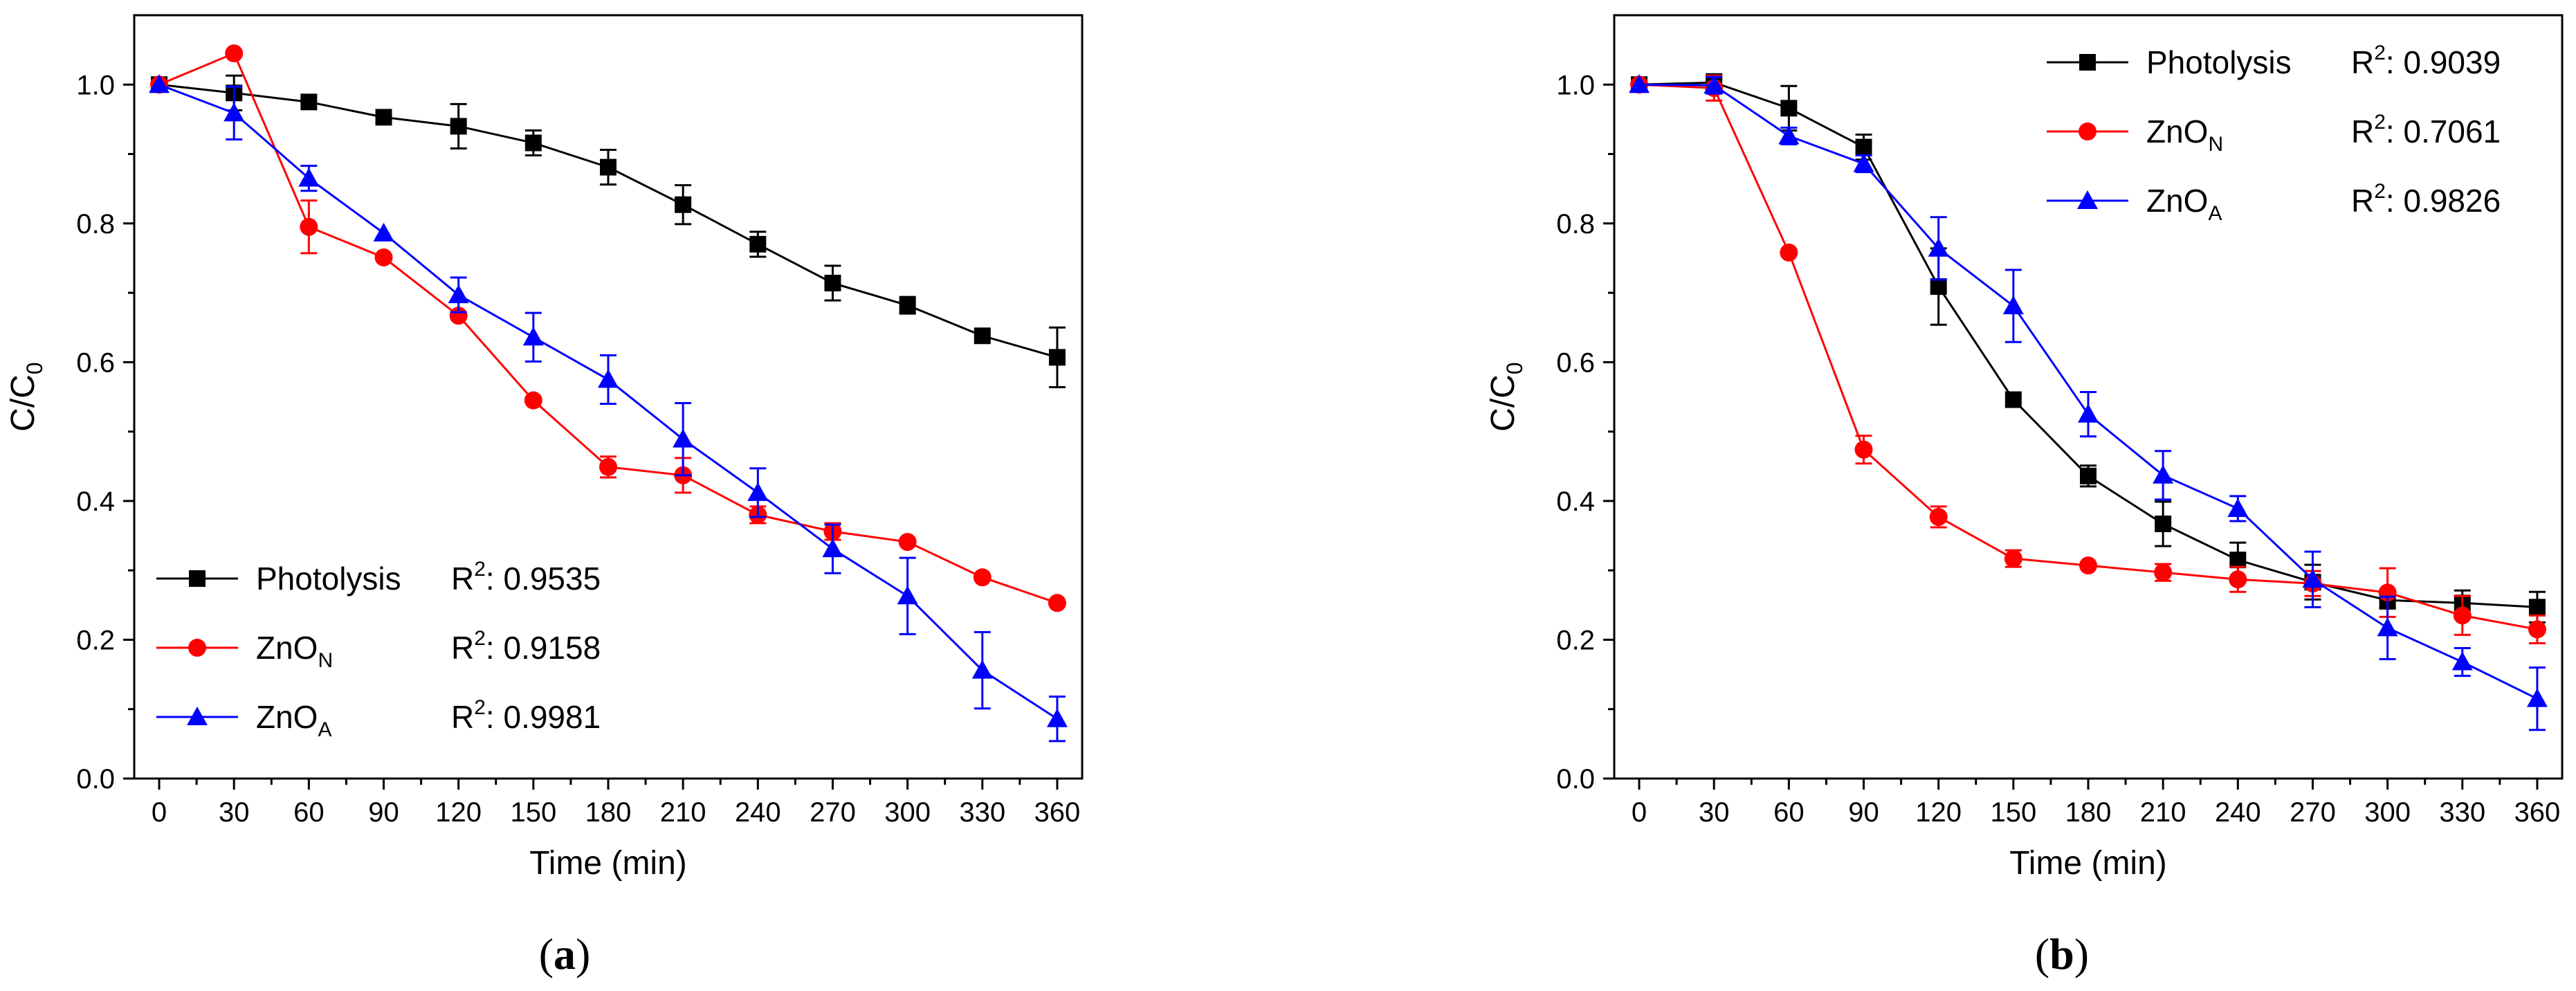  Describe the element at coordinates (608, 220) in the screenshot. I see `series-line` at that location.